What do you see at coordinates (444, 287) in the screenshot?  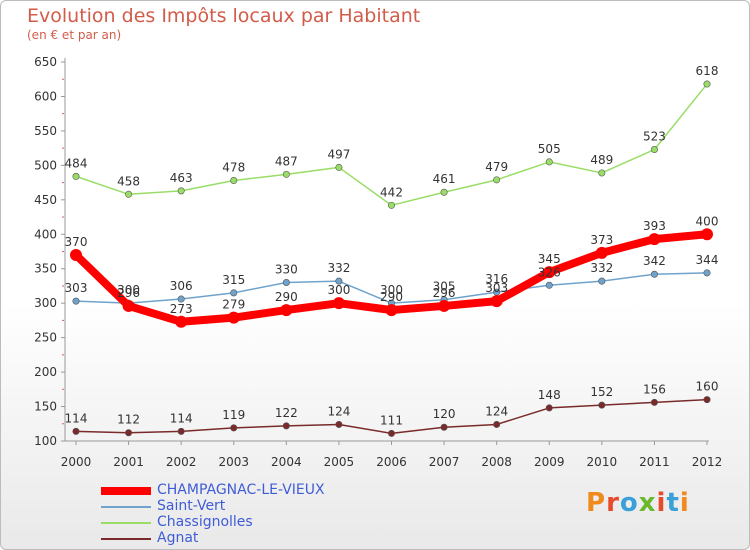 I see `data-label: 305` at bounding box center [444, 287].